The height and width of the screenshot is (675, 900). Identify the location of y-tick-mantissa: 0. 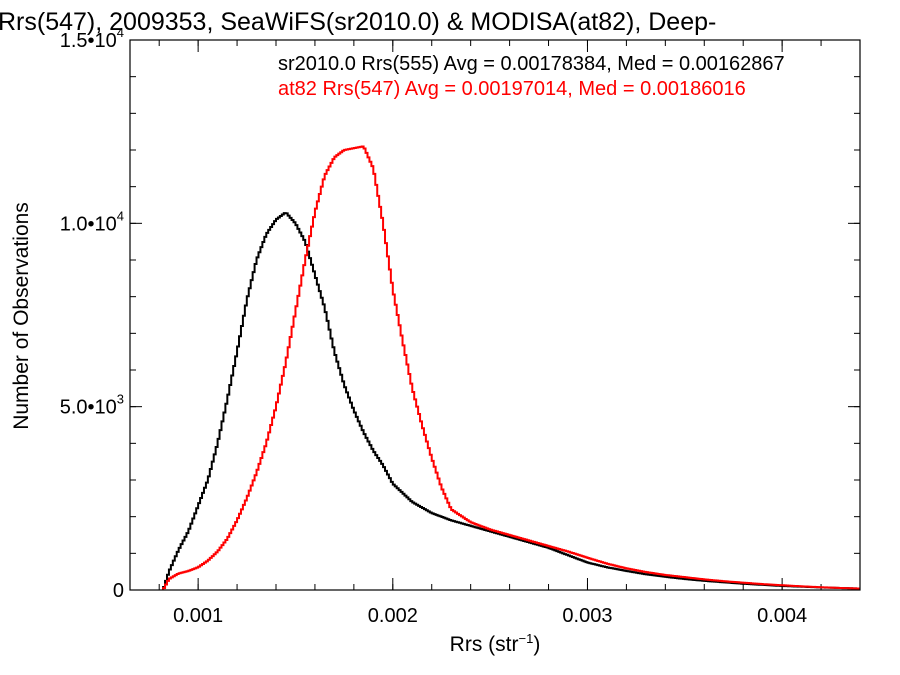
(118, 591).